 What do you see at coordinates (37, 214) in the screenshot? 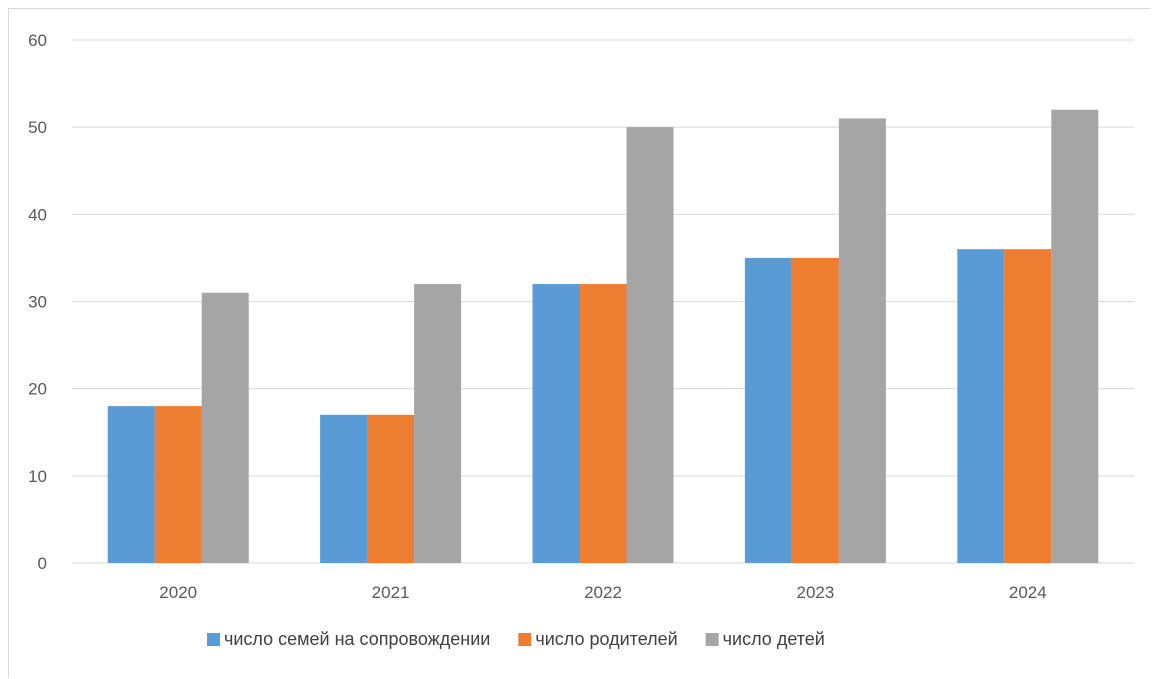
I see `y-tick-label: 40` at bounding box center [37, 214].